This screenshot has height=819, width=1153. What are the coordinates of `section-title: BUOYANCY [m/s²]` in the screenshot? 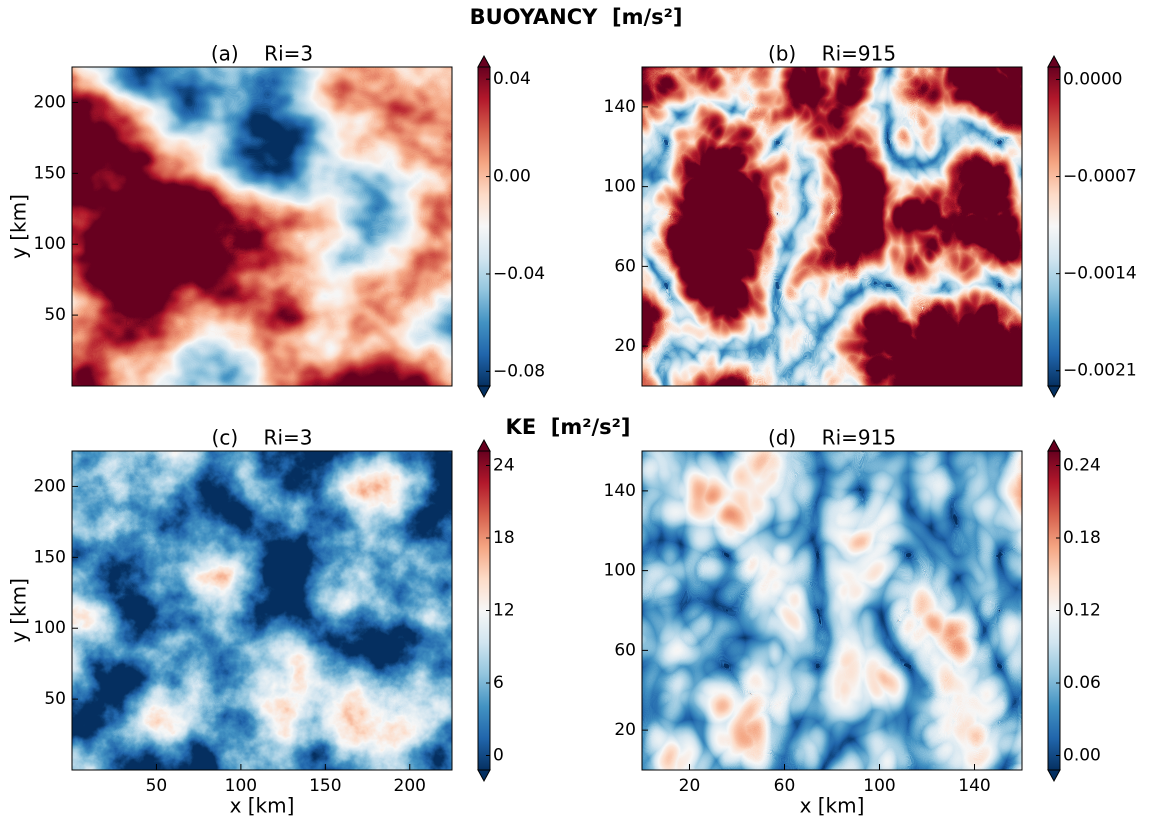 It's located at (576, 17).